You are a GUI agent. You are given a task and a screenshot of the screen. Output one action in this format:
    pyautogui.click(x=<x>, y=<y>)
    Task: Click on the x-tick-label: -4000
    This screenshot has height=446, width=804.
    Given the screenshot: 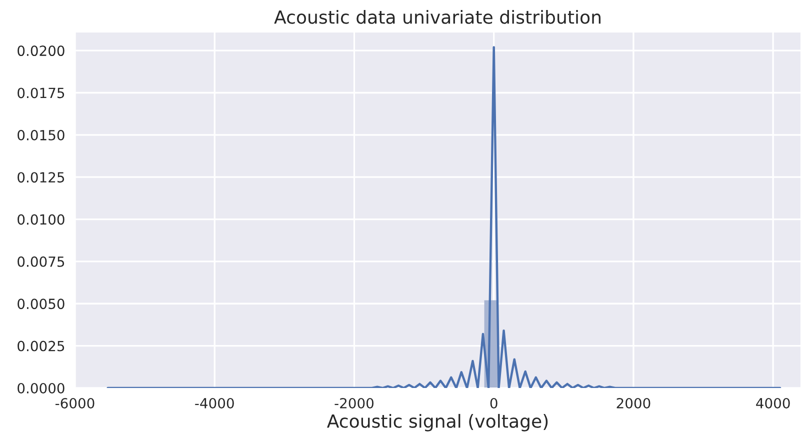 What is the action you would take?
    pyautogui.click(x=214, y=403)
    